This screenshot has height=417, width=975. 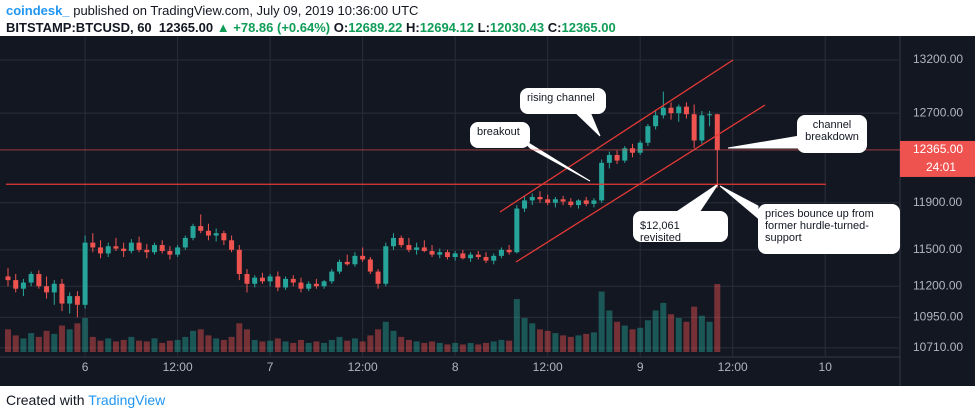 What do you see at coordinates (413, 27) in the screenshot?
I see `ohlc-label: H:` at bounding box center [413, 27].